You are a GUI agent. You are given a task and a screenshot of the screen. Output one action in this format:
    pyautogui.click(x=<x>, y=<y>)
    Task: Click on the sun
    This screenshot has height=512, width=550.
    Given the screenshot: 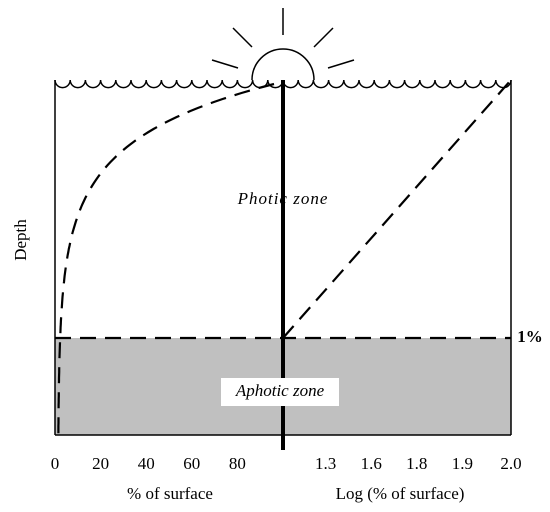 What is the action you would take?
    pyautogui.click(x=283, y=44)
    